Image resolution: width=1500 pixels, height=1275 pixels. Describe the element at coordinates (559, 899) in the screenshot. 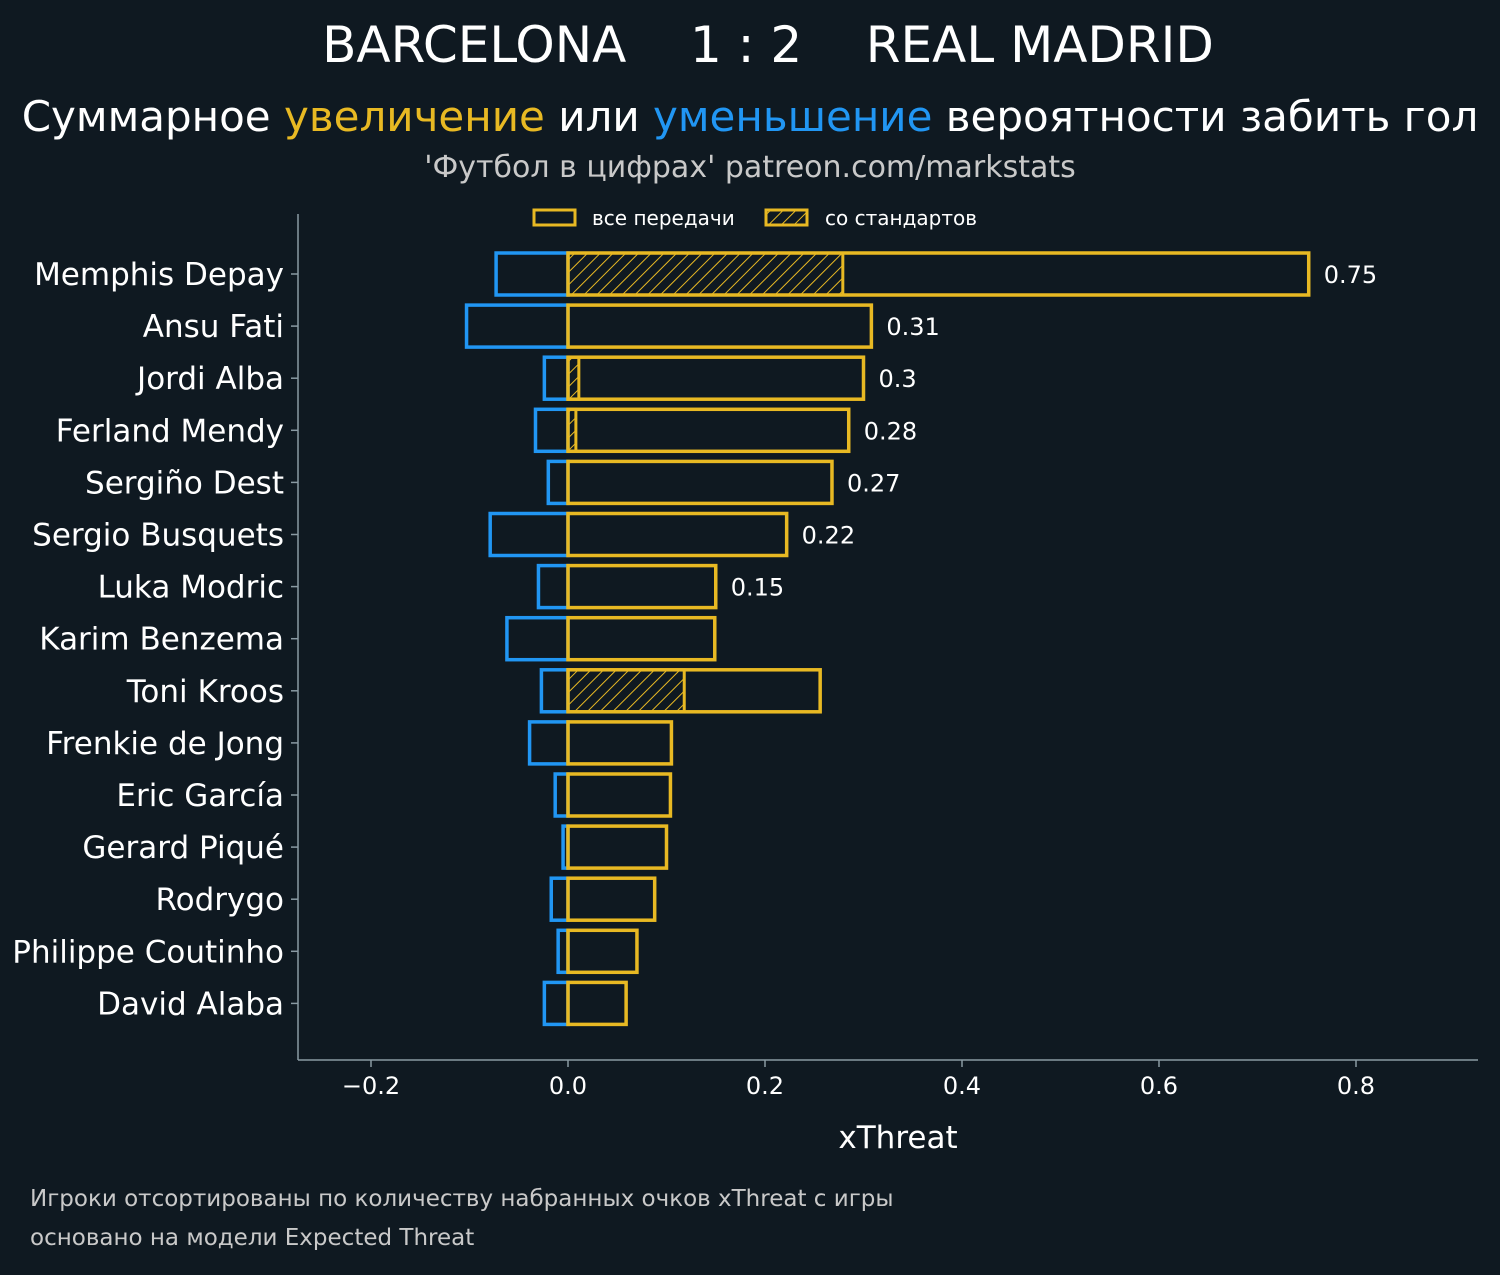

I see `bar-negative-rodrygo` at that location.